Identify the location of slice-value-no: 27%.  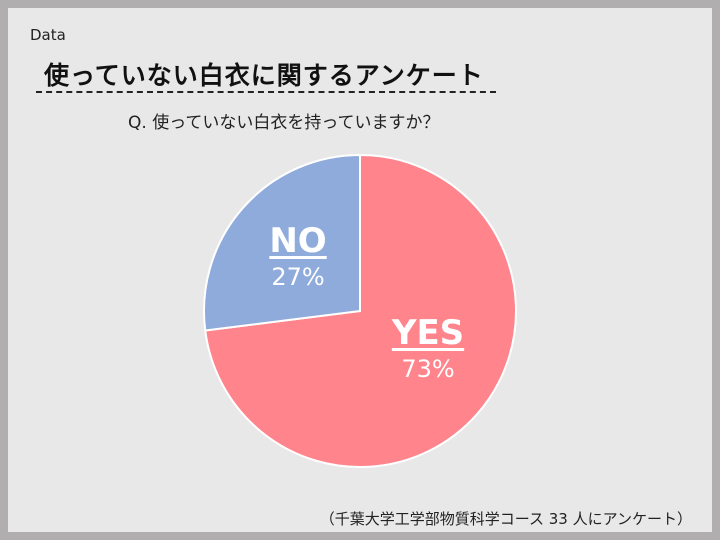
(298, 277).